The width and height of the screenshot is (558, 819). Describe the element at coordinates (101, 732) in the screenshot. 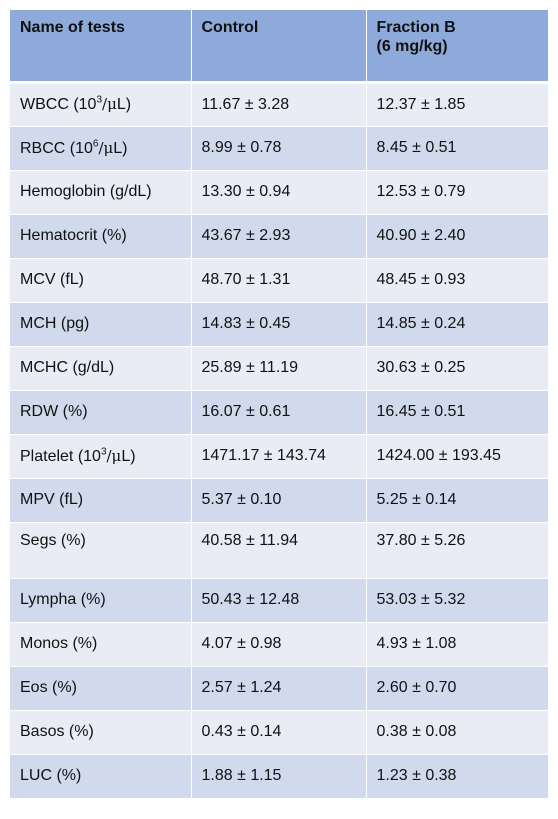

I see `test-name-cell: Basos (%)` at that location.